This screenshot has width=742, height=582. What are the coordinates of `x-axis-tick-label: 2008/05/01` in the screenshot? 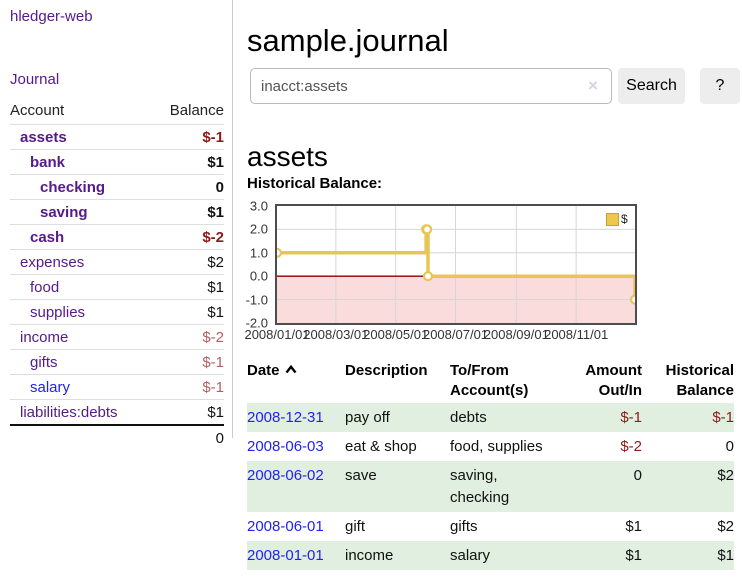 It's located at (396, 334).